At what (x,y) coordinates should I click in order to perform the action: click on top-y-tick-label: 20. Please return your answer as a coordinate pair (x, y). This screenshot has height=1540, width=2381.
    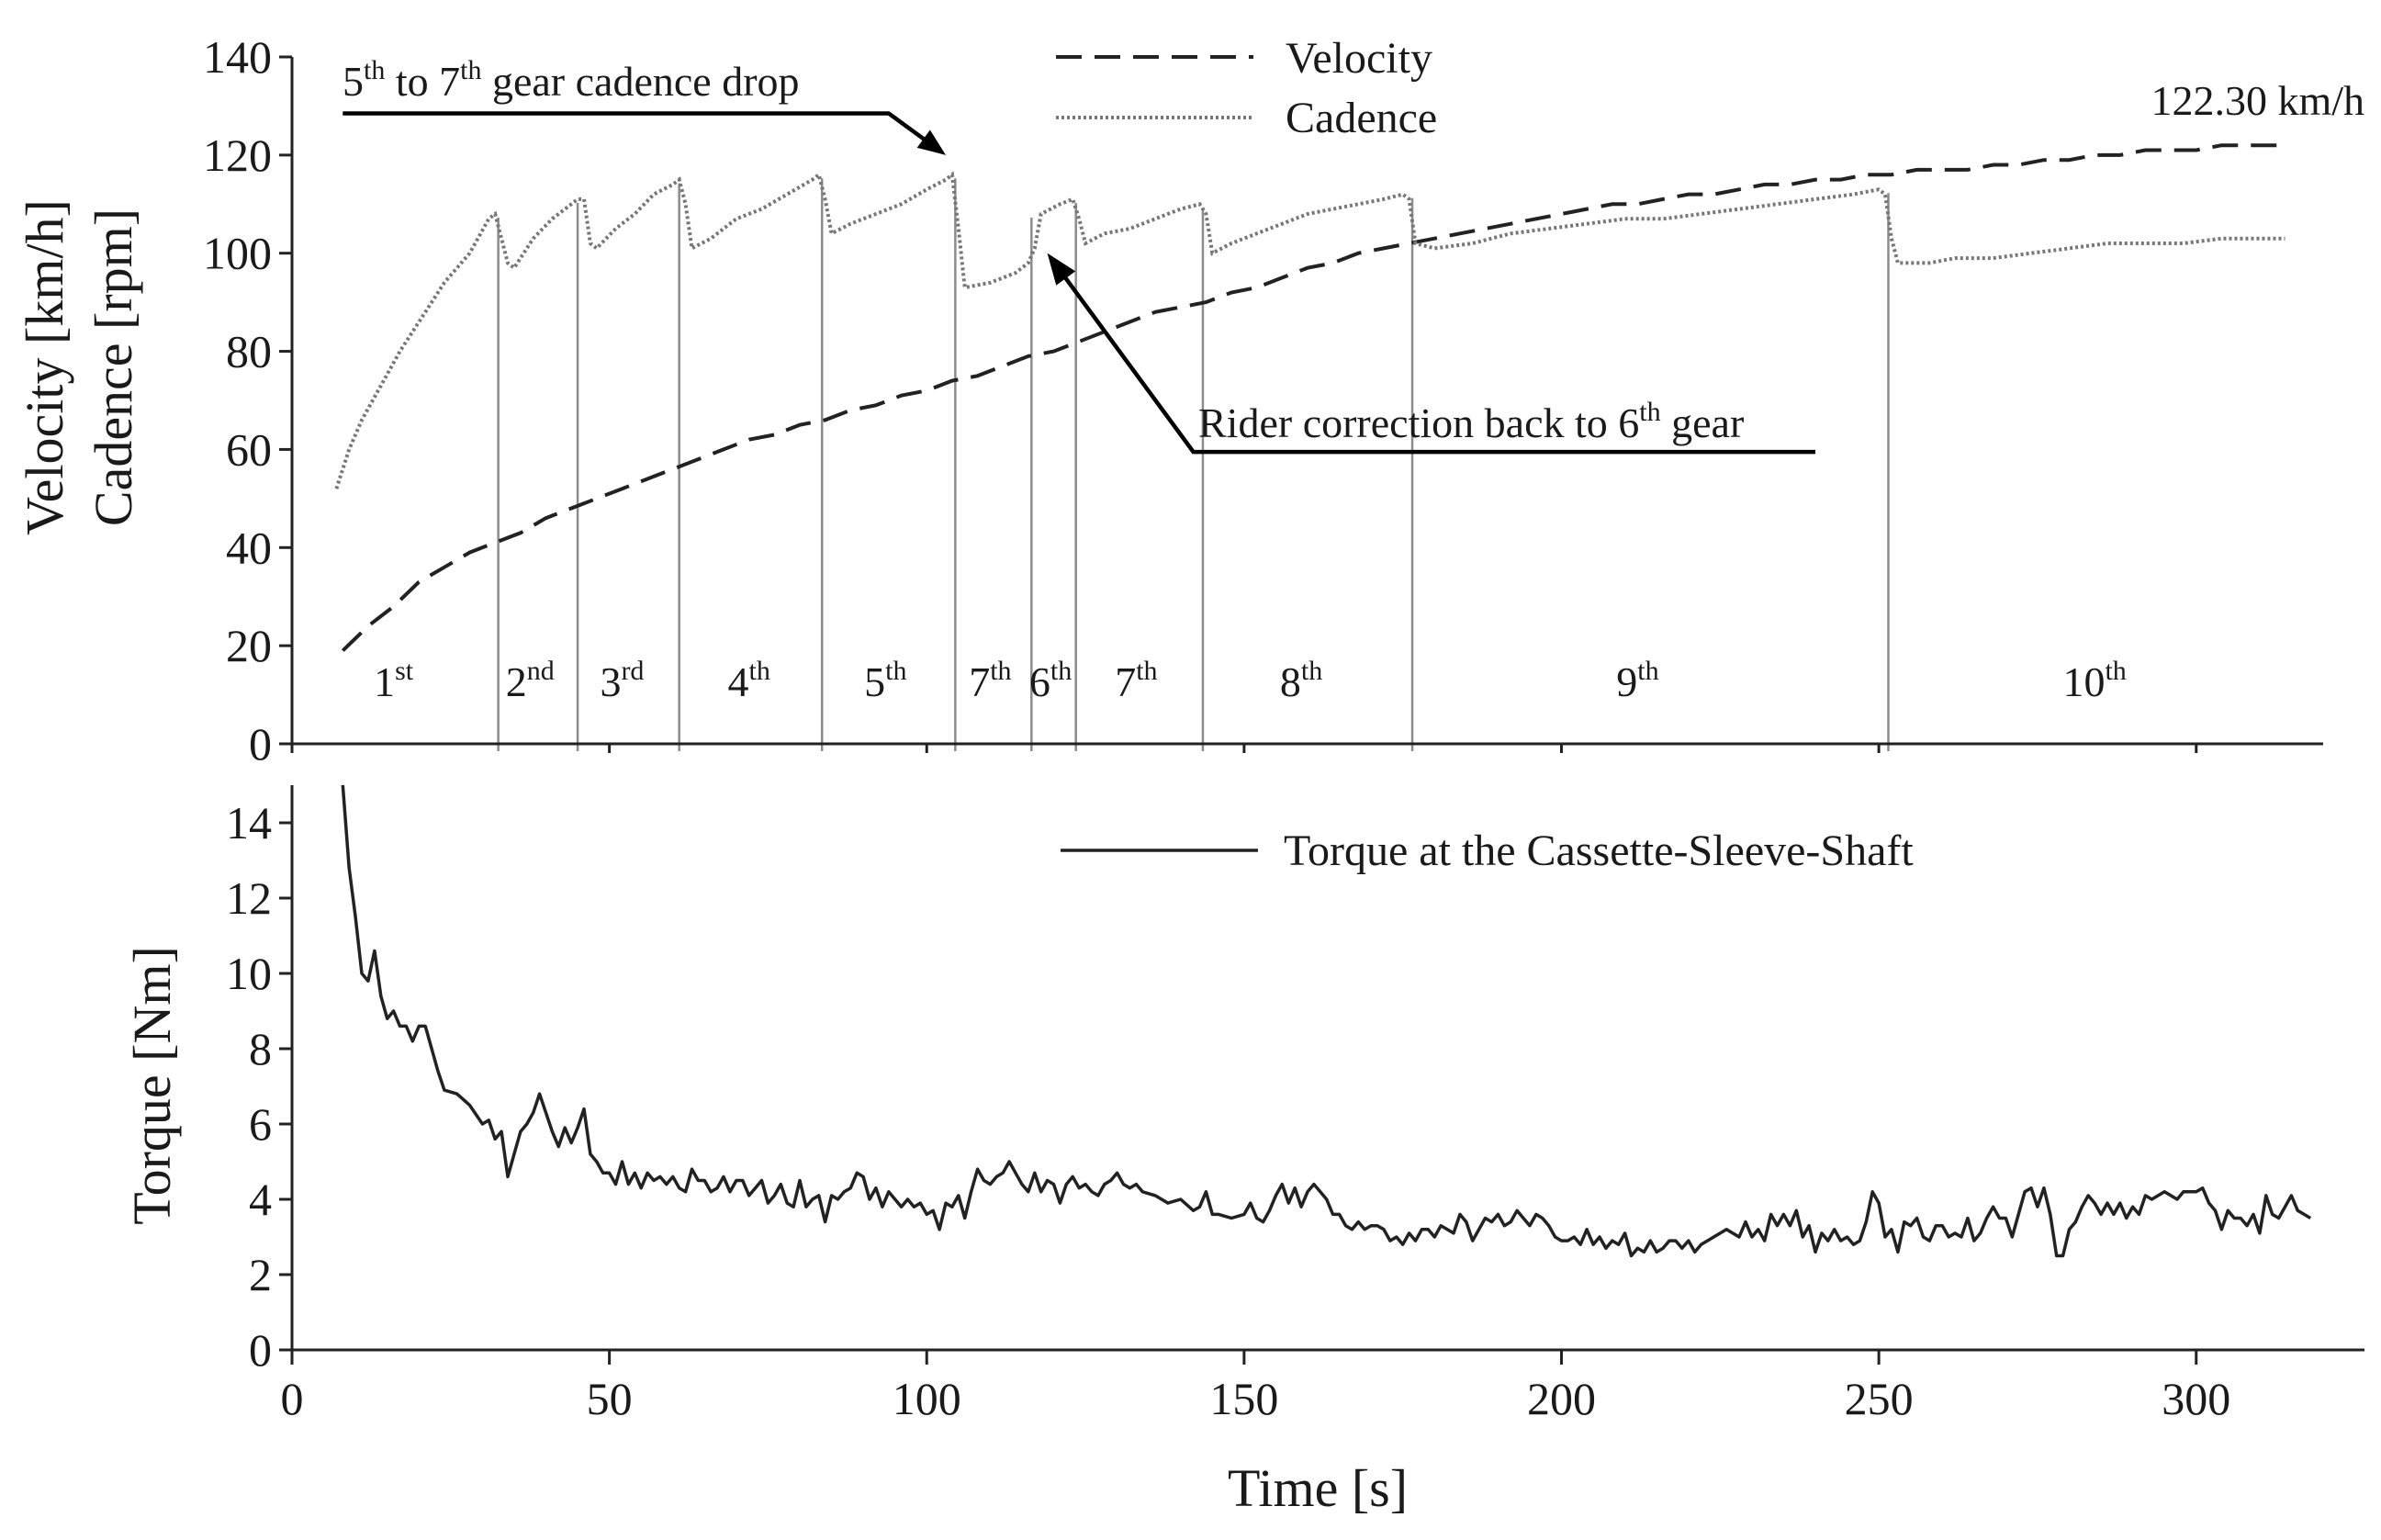
    Looking at the image, I should click on (249, 645).